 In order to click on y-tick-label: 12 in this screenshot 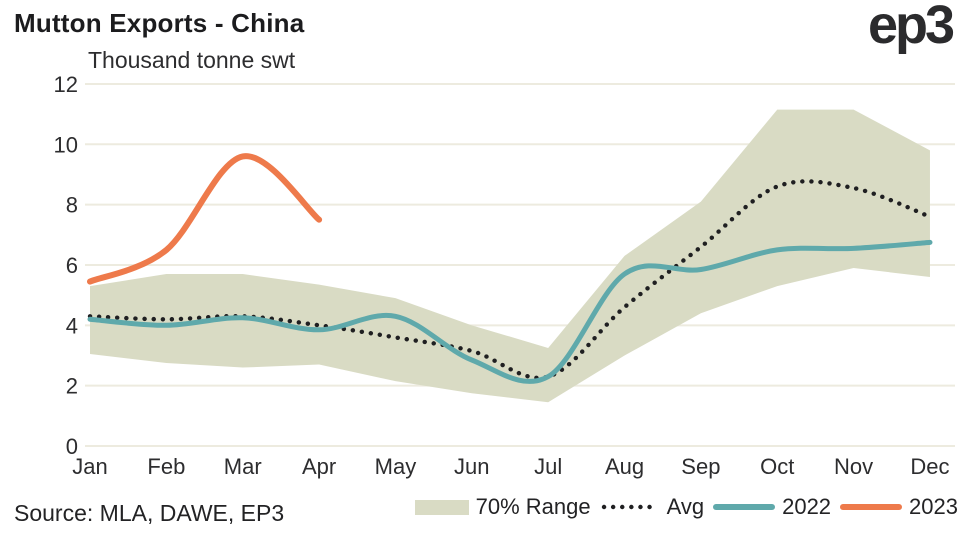, I will do `click(66, 84)`.